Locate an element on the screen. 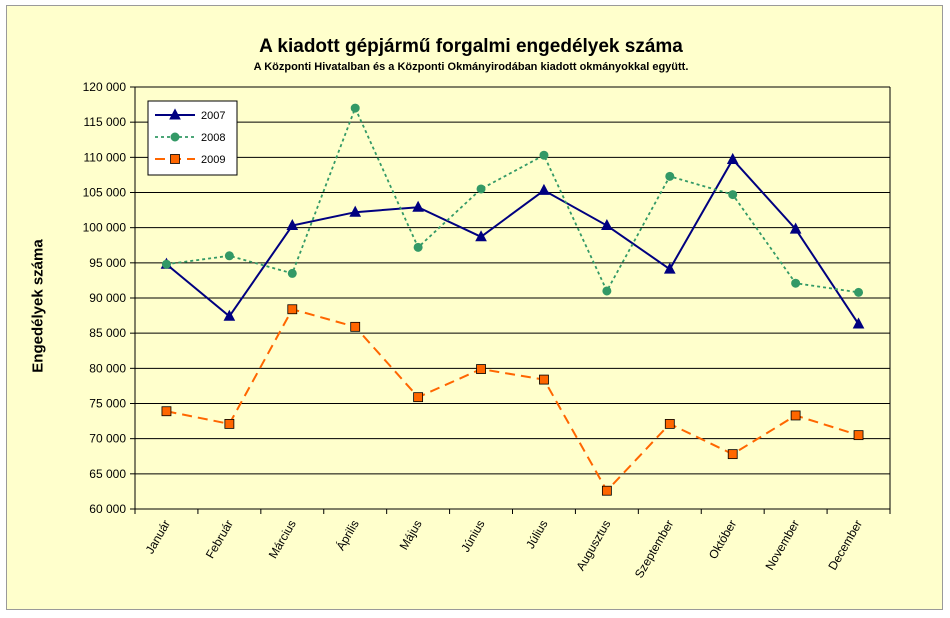 Image resolution: width=950 pixels, height=618 pixels. y-tick-label: 105 000 is located at coordinates (105, 193).